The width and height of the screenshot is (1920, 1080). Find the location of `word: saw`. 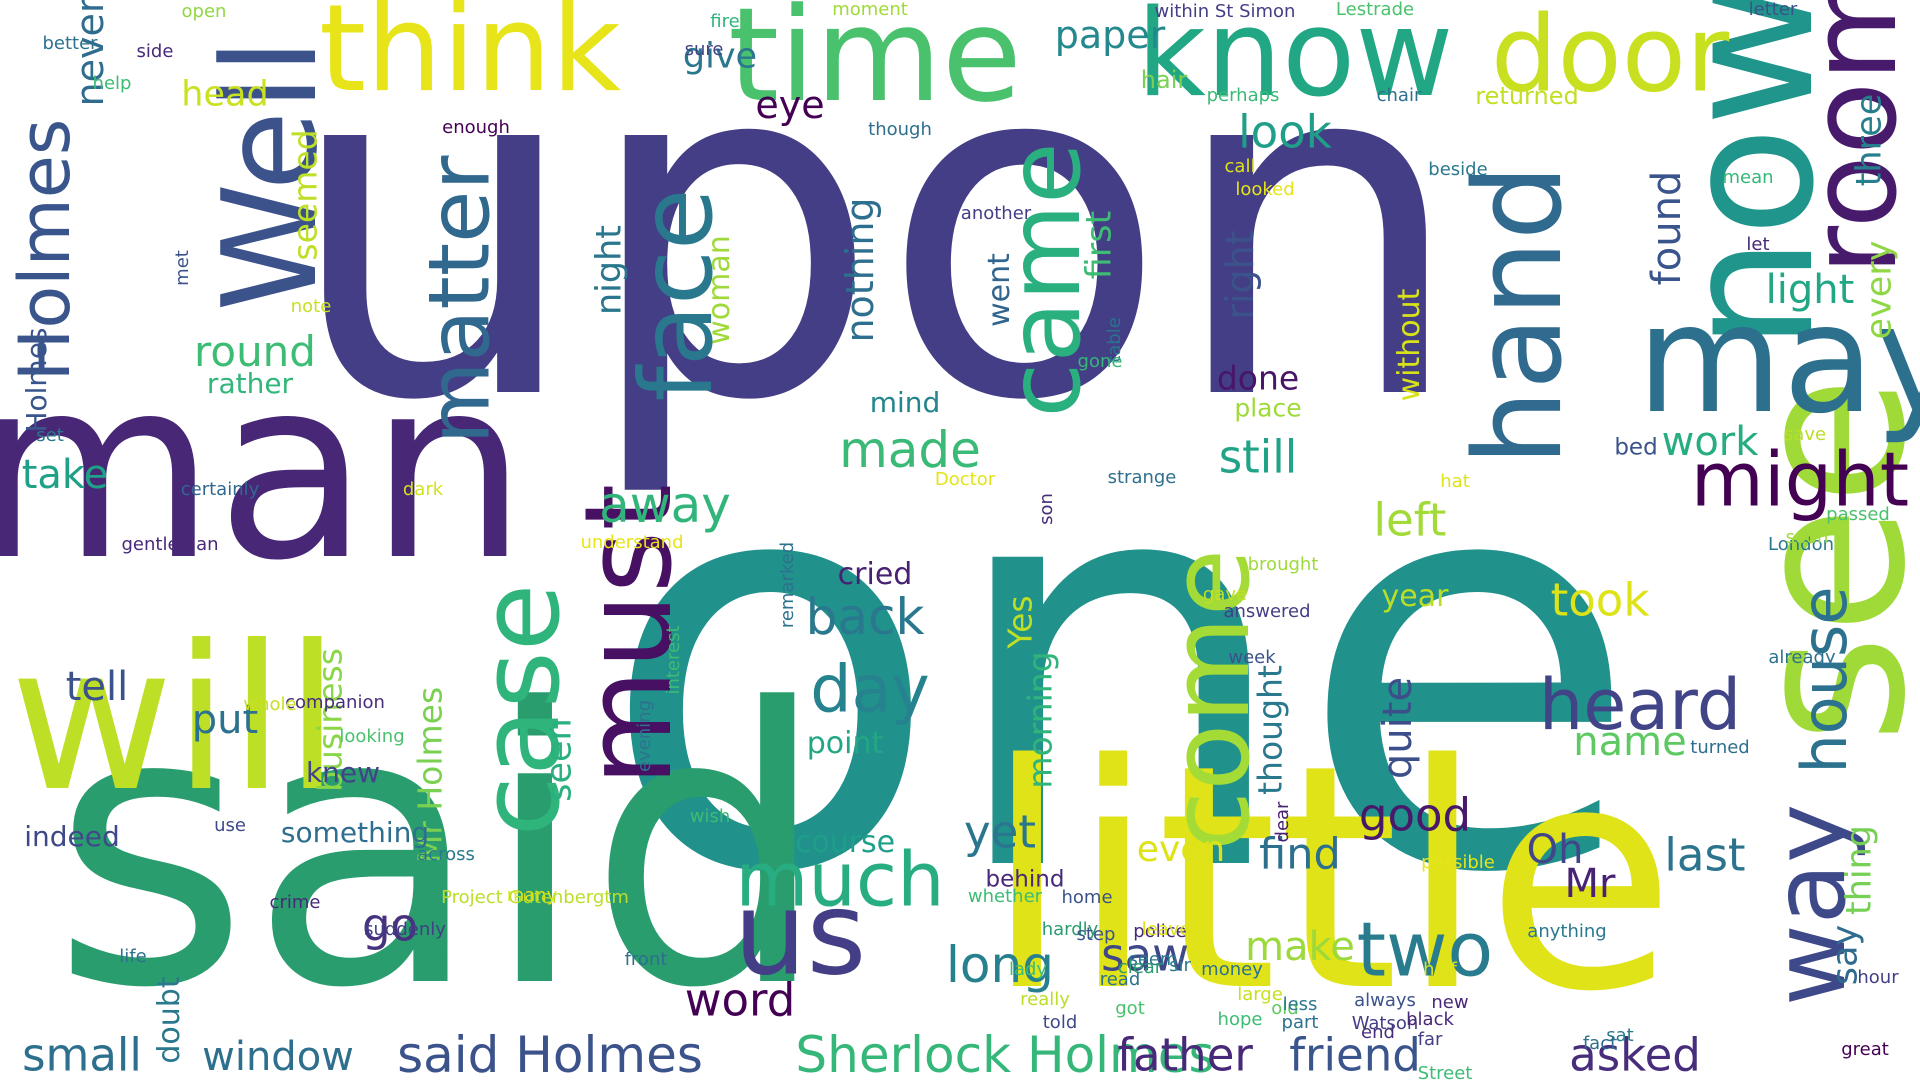

word: saw is located at coordinates (1145, 955).